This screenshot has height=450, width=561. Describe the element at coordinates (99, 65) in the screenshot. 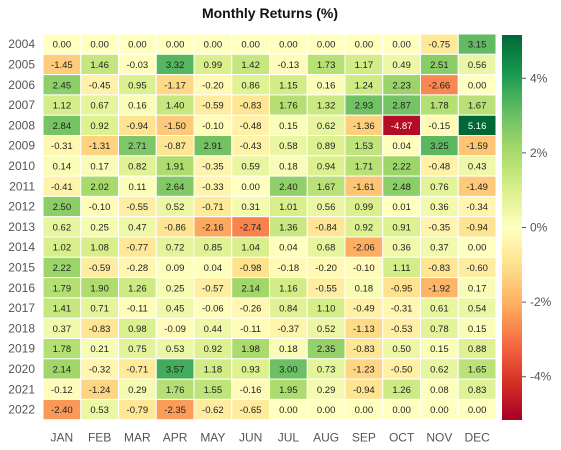

I see `cell-value-label: 1.46` at that location.